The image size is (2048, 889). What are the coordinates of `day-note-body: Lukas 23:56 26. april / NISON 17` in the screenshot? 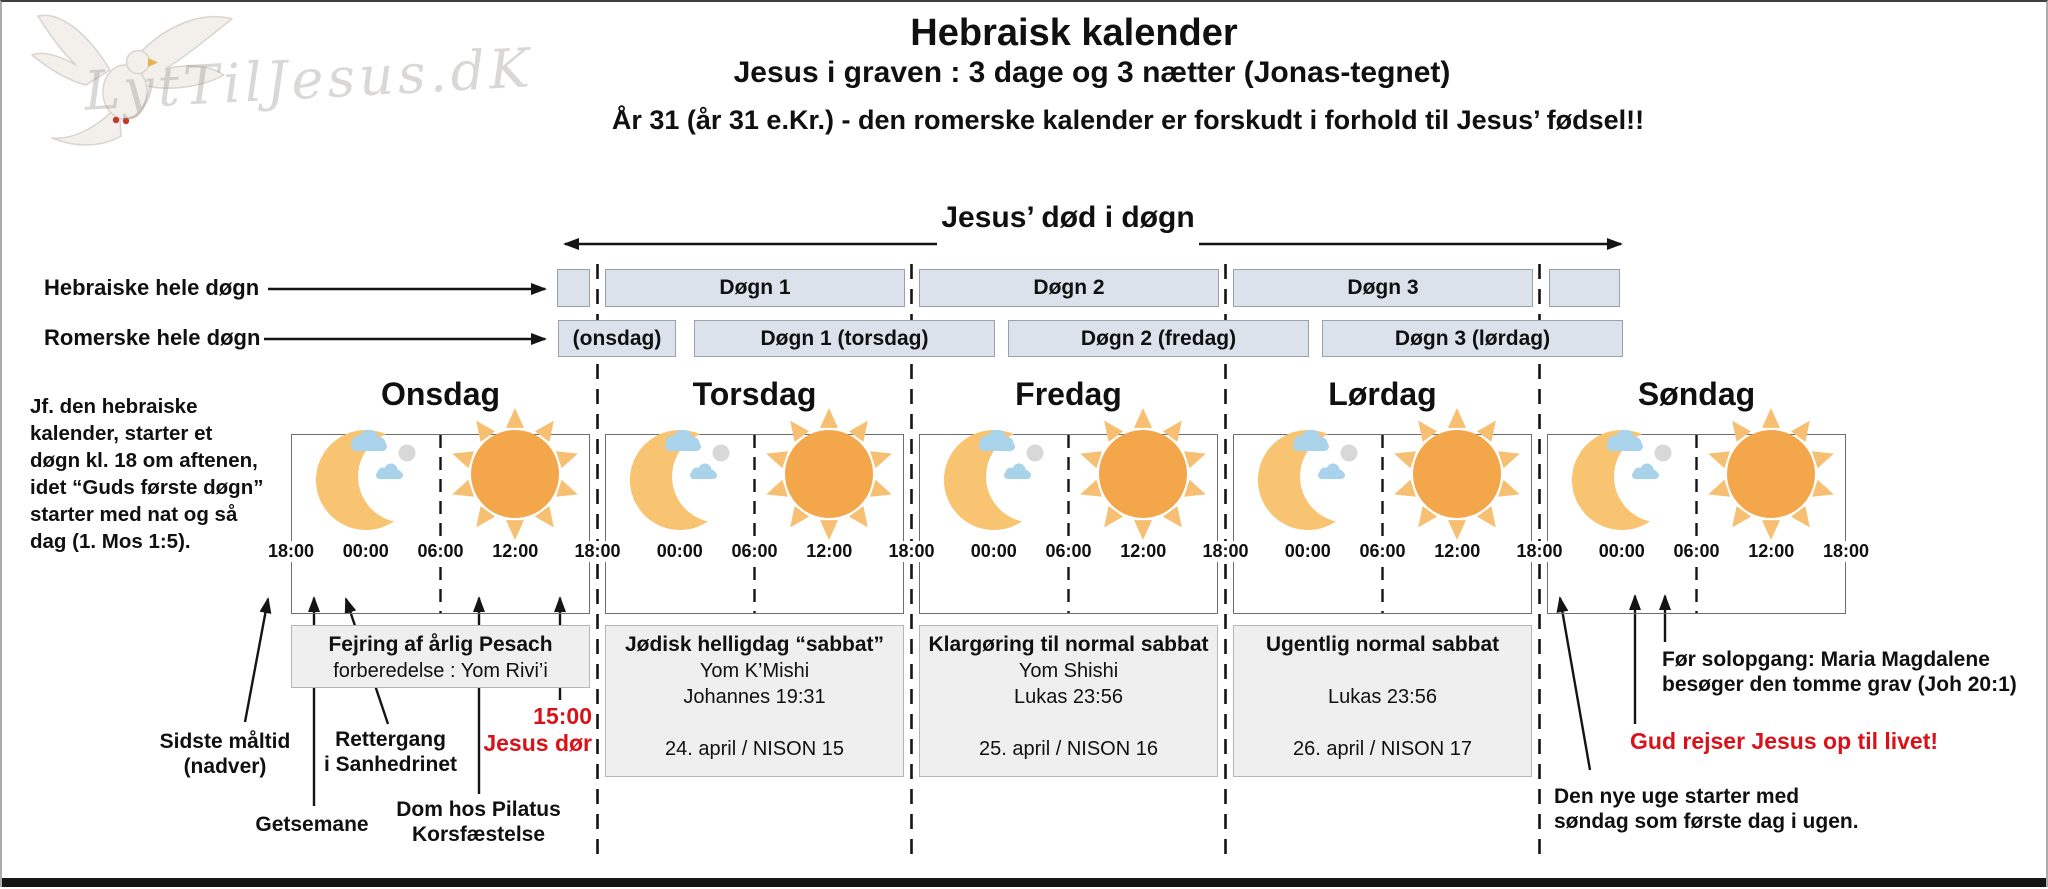 It's located at (1382, 723).